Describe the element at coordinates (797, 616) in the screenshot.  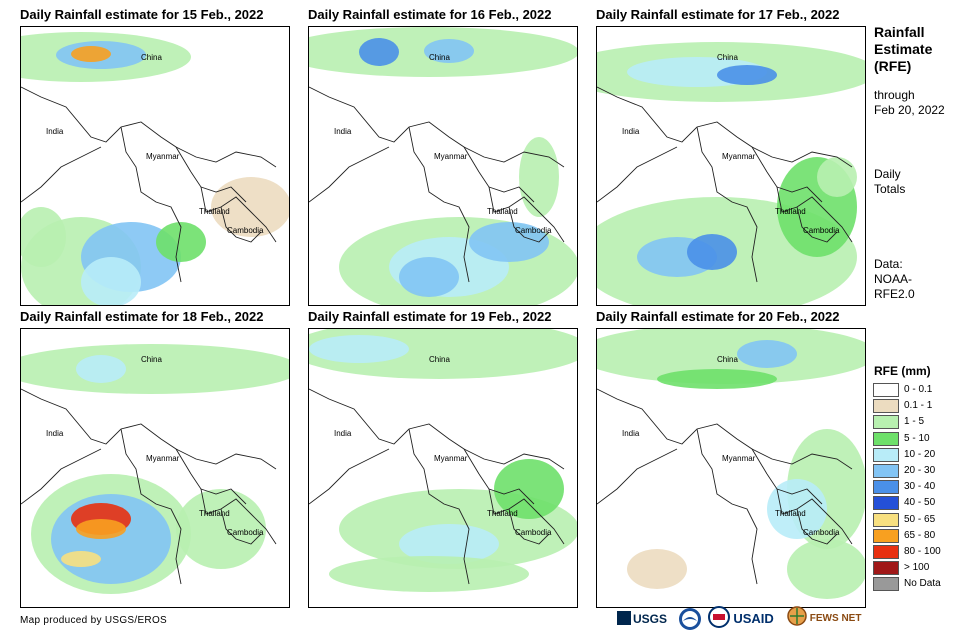
I see `fewsnet-globe-icon` at that location.